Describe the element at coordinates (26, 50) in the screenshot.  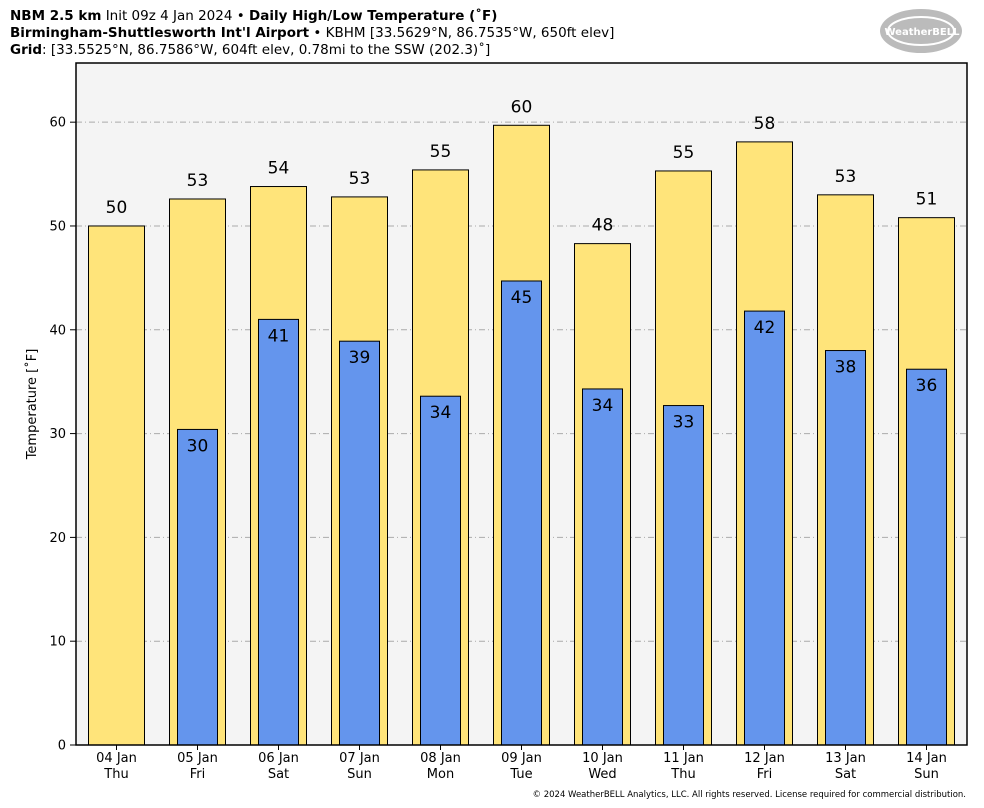
I see `title-part: Grid` at that location.